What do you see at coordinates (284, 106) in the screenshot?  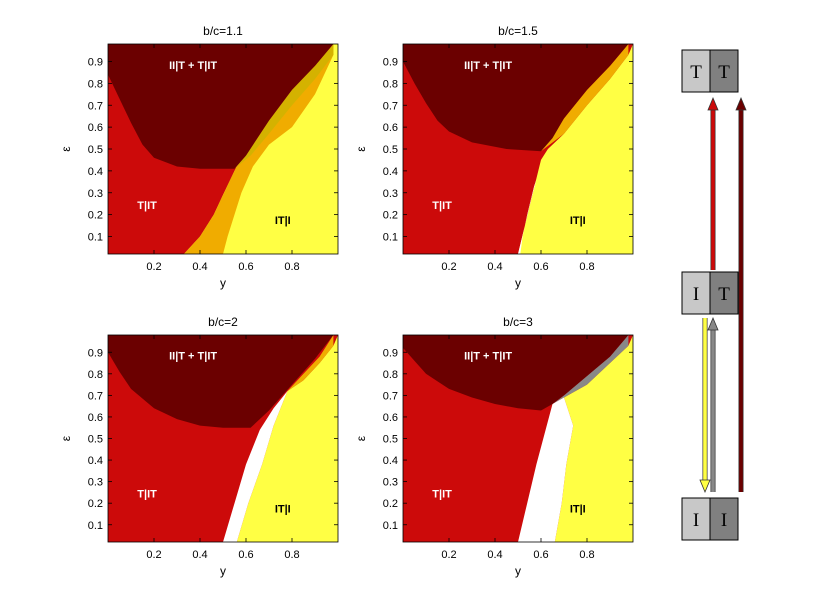 I see `region-overlap` at bounding box center [284, 106].